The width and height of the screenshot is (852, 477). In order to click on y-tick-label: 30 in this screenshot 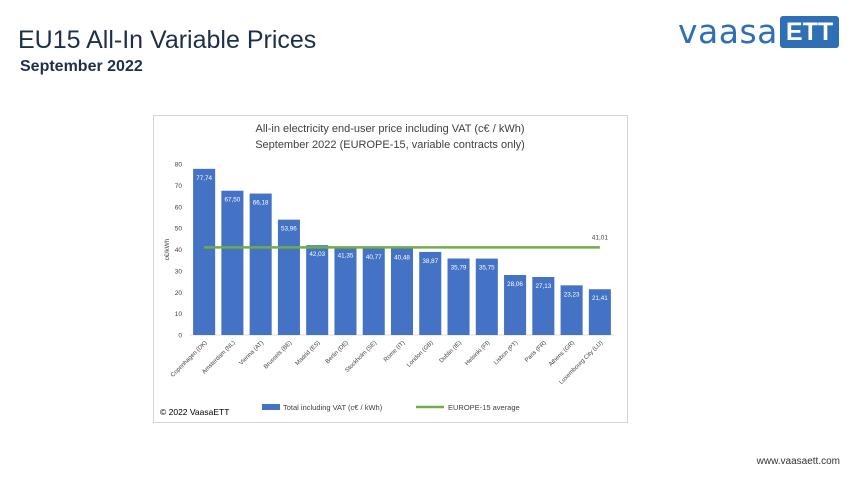, I will do `click(179, 271)`.